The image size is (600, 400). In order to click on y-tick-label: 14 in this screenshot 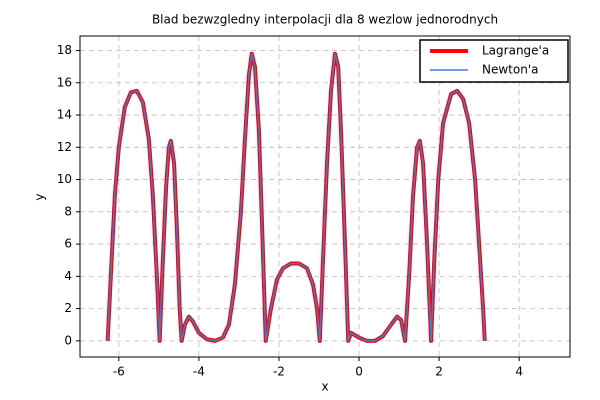, I will do `click(64, 115)`.